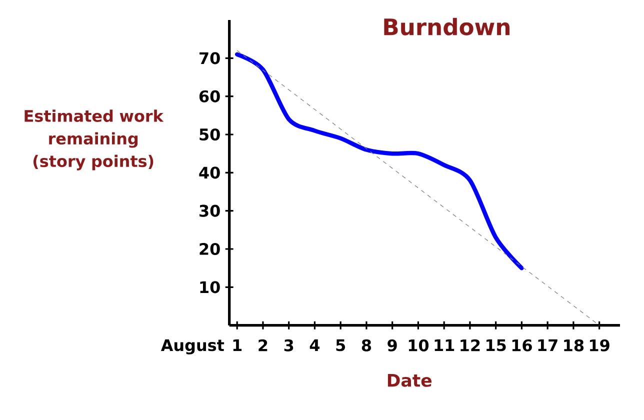 This screenshot has height=420, width=644. What do you see at coordinates (263, 345) in the screenshot?
I see `x-tick-label: 2` at bounding box center [263, 345].